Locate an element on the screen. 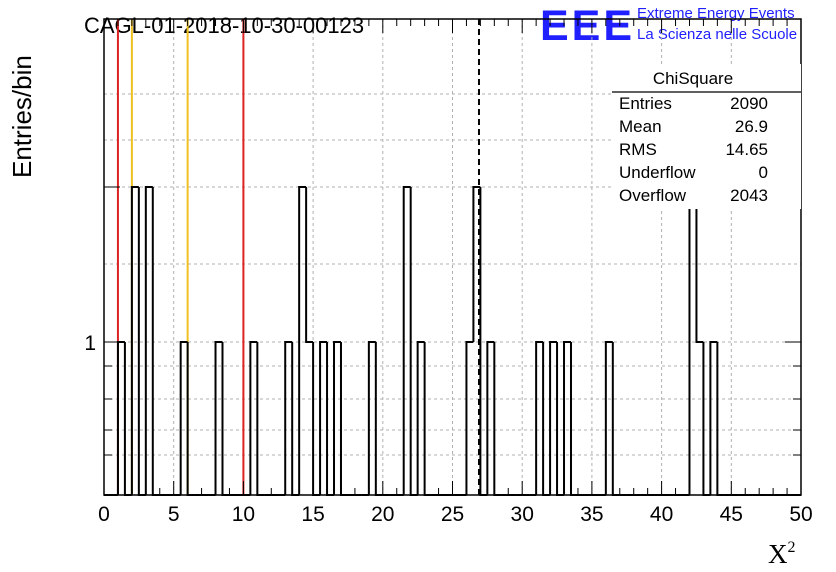 The width and height of the screenshot is (836, 572). logo-line-1: Extreme Energy Events is located at coordinates (716, 13).